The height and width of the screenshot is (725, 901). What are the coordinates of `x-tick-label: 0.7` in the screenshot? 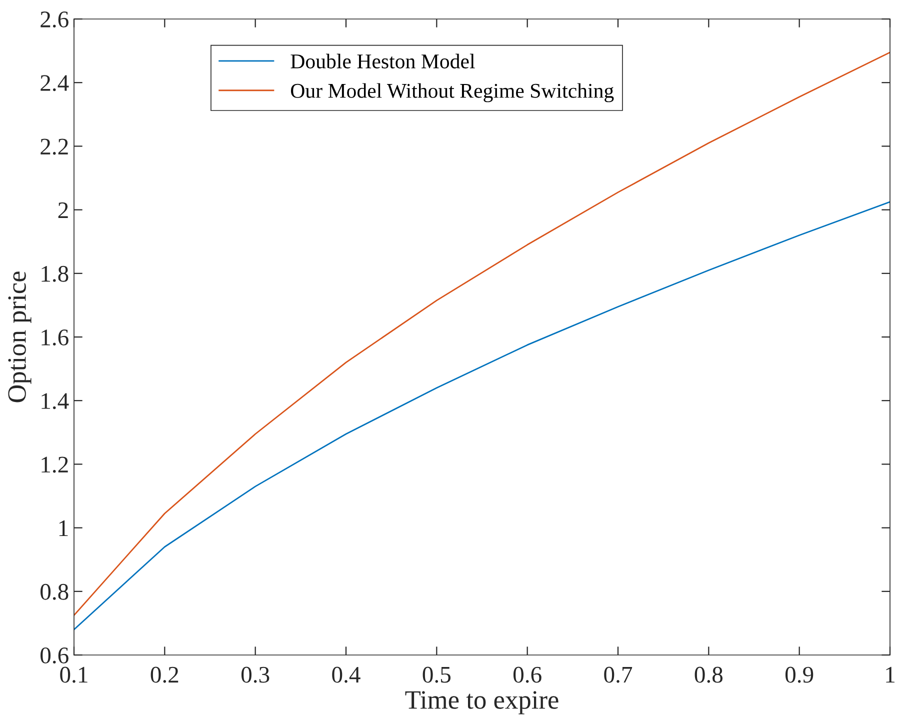 It's located at (618, 674).